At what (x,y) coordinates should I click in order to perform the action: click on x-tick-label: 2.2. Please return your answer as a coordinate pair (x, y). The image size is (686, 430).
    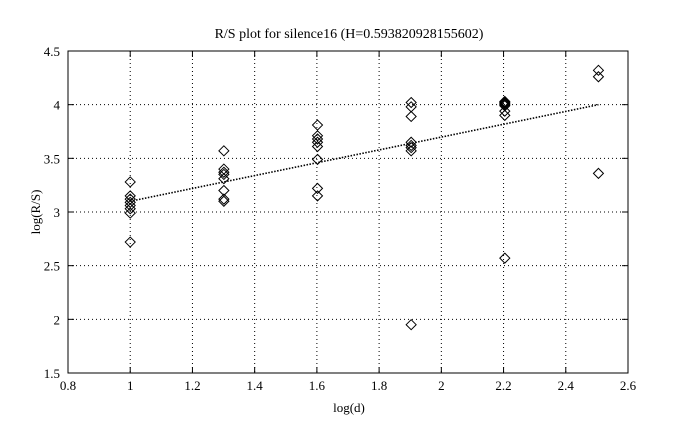
    Looking at the image, I should click on (503, 385).